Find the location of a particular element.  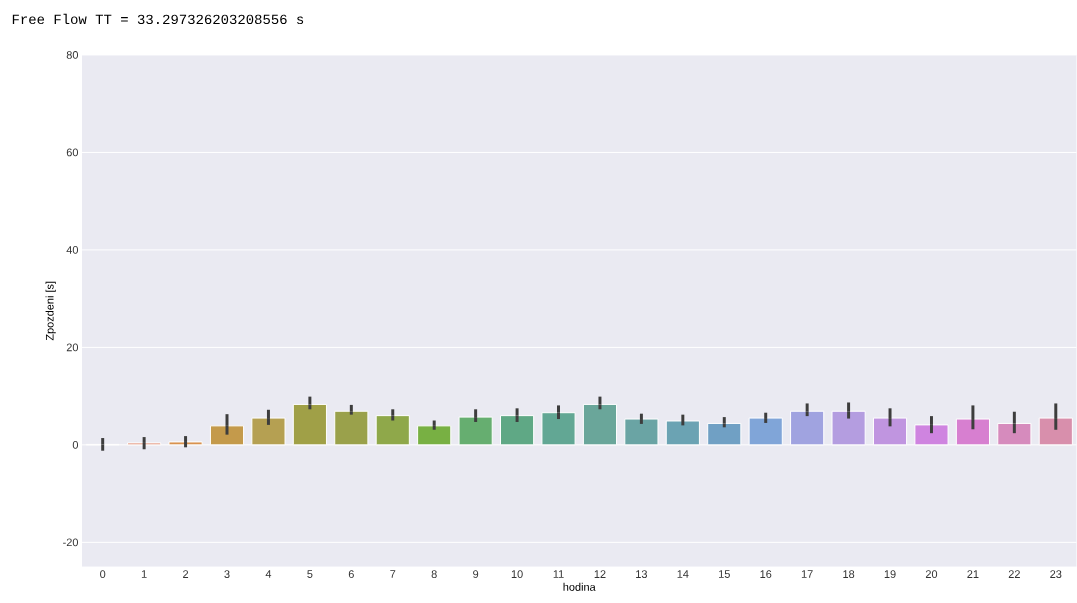

x-axis-title: hodina is located at coordinates (579, 587).